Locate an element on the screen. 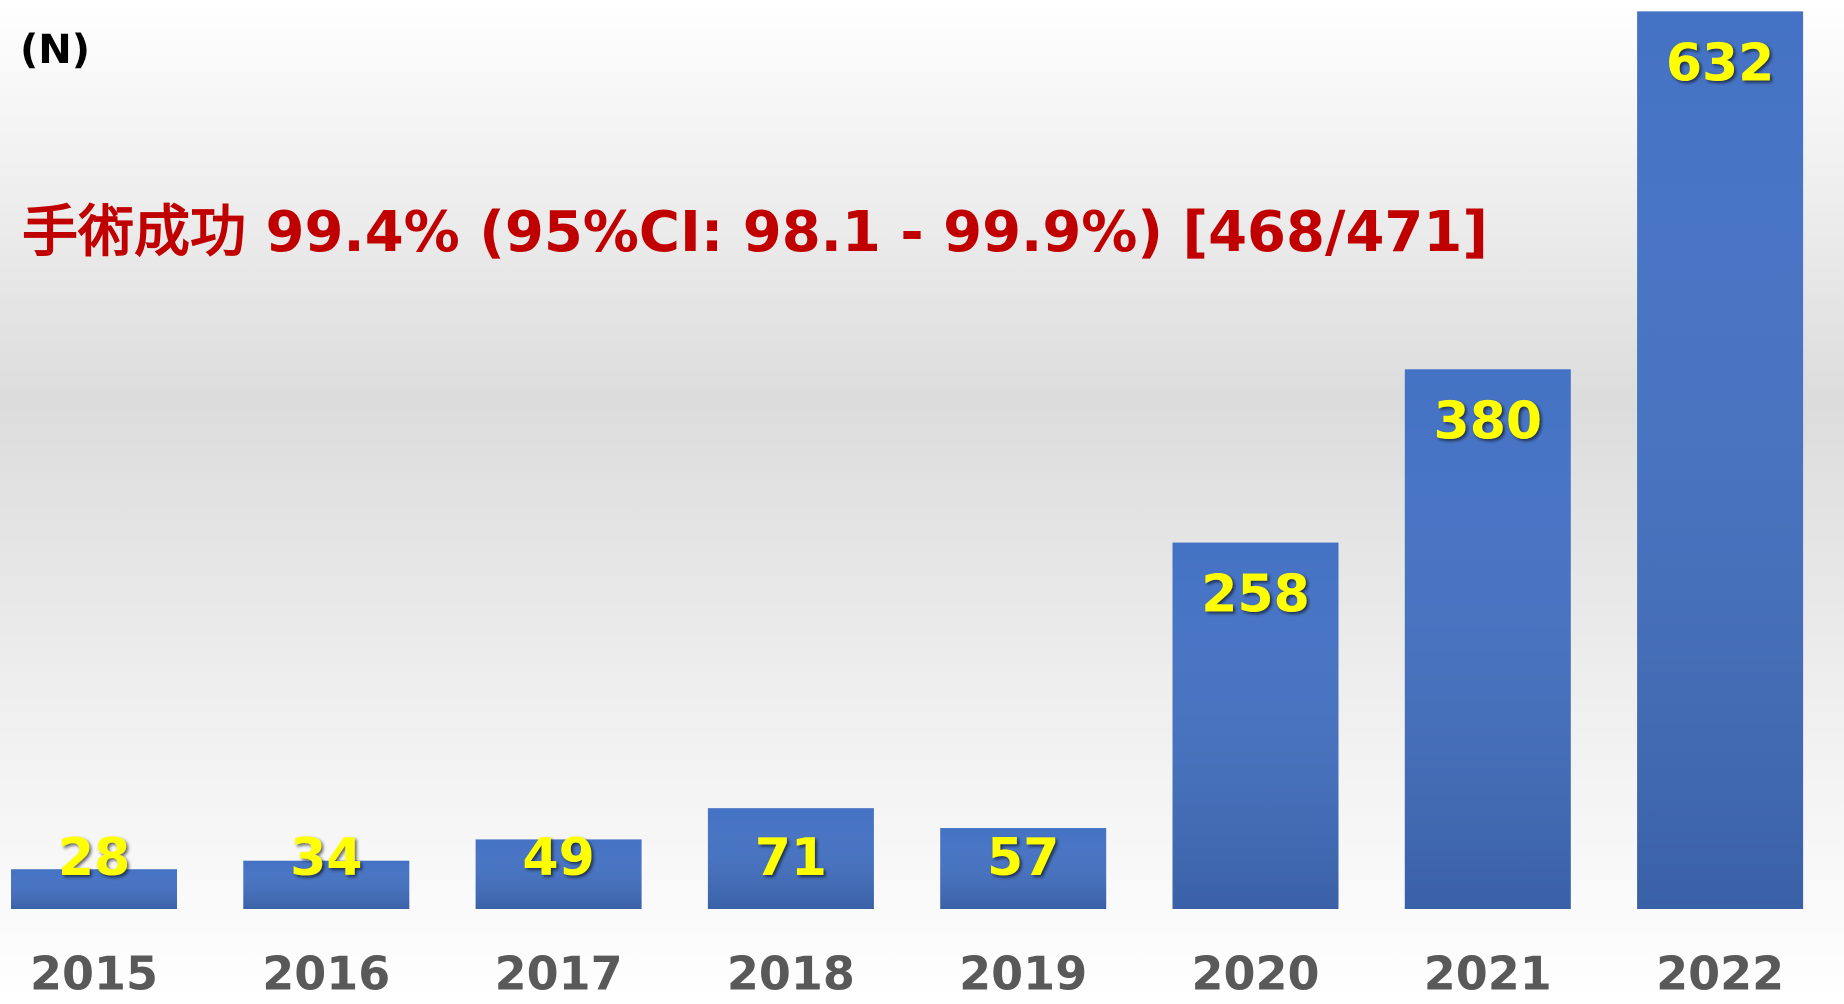  x-tick-label: 2020 is located at coordinates (1255, 974).